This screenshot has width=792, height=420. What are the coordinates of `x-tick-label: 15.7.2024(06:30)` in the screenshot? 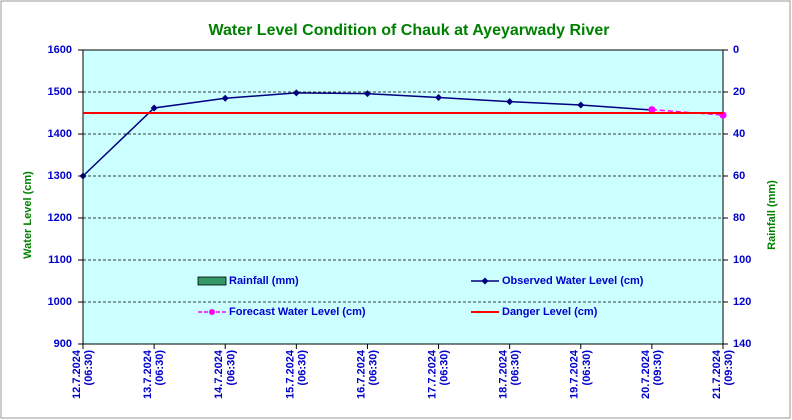 It's located at (296, 374).